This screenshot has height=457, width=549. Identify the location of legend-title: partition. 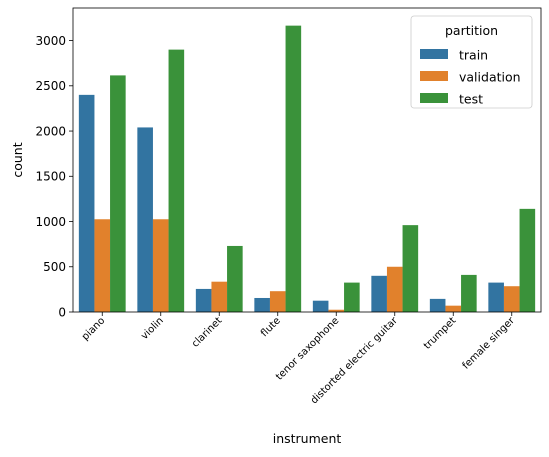
(471, 30).